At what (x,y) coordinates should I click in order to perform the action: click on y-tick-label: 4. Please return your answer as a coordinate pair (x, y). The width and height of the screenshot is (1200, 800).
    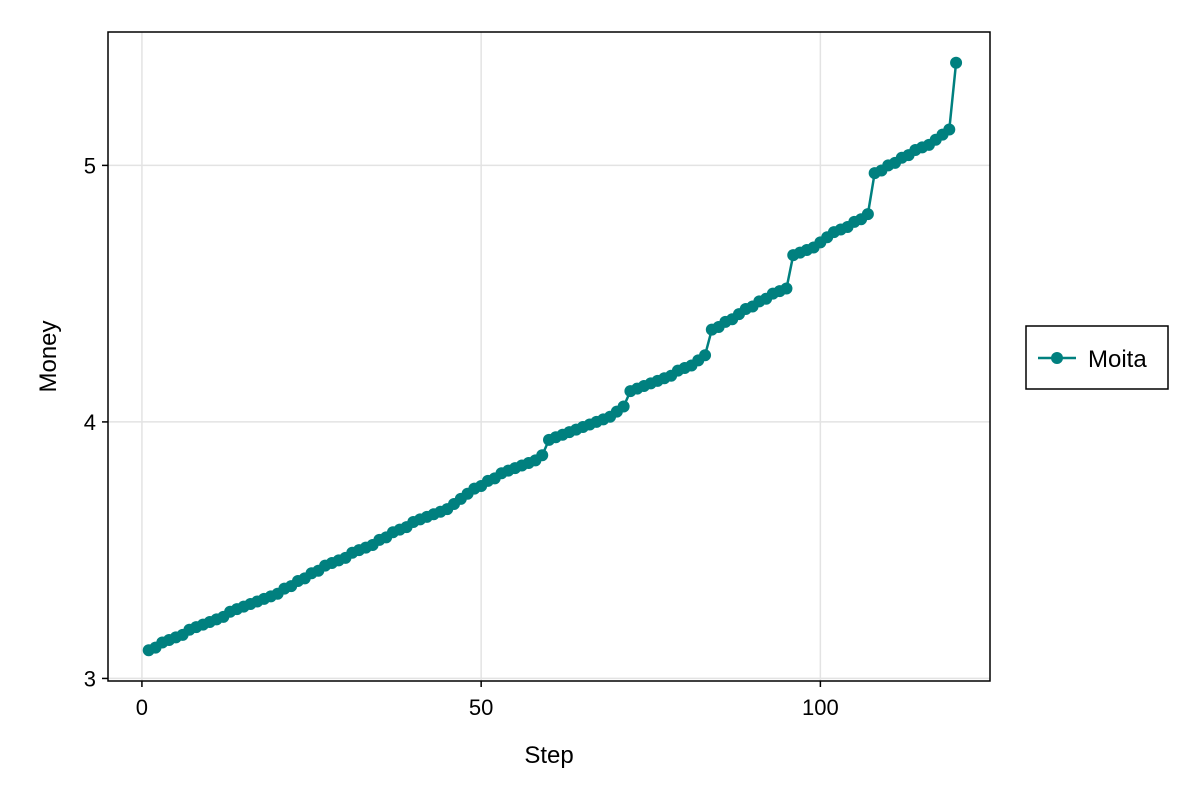
    Looking at the image, I should click on (90, 422).